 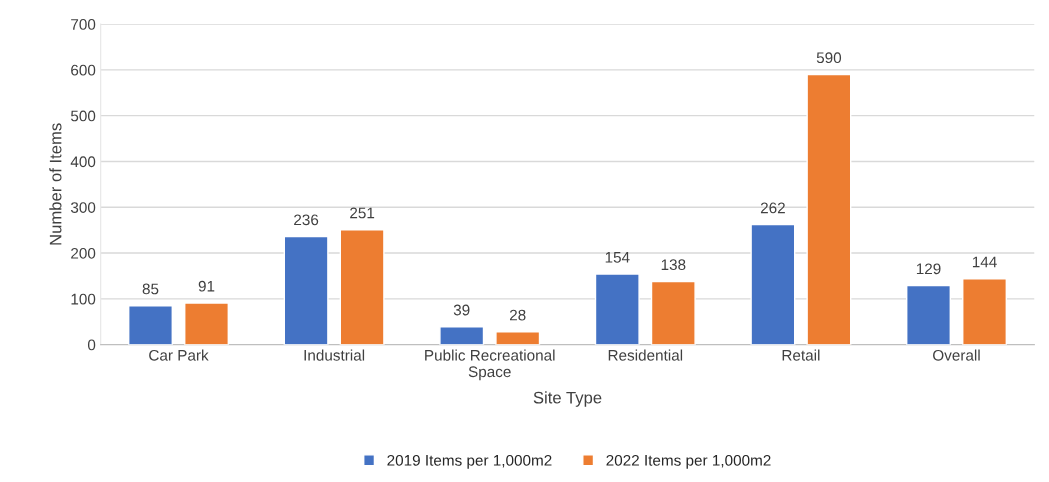 I want to click on y-tick-label: 300, so click(x=83, y=207).